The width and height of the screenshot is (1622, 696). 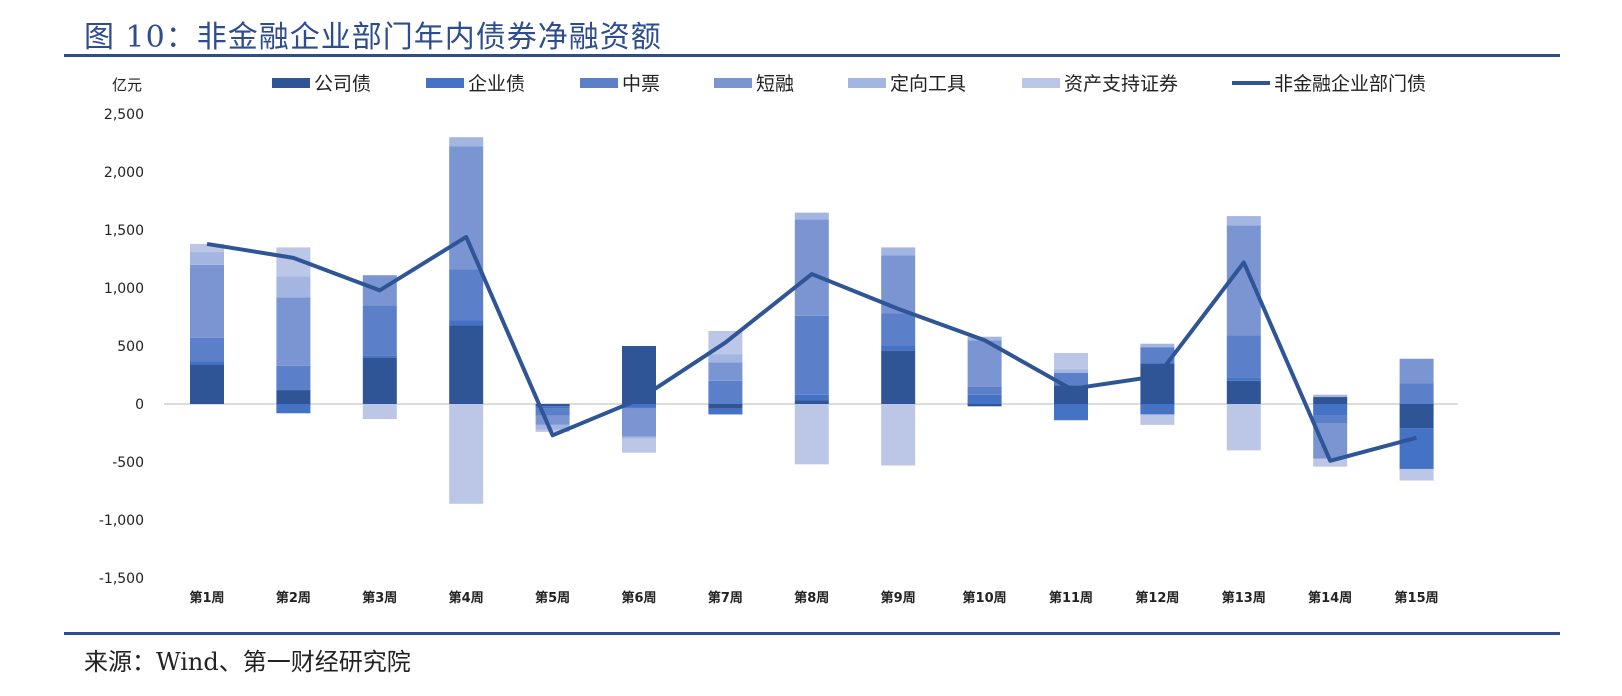 I want to click on x-tick-label: 第9周, so click(x=898, y=598).